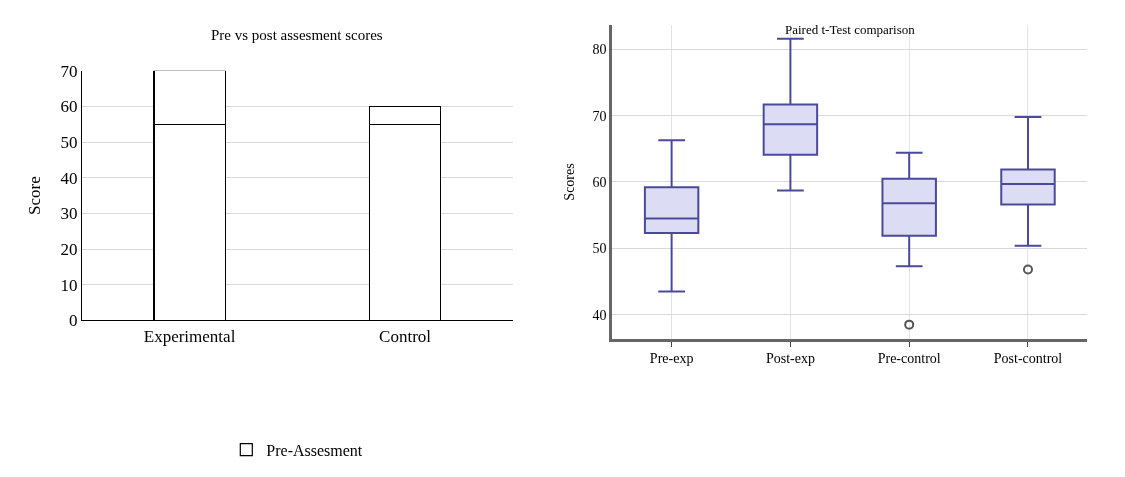 Image resolution: width=1125 pixels, height=477 pixels. Describe the element at coordinates (570, 182) in the screenshot. I see `y-axis-title: Scores` at that location.